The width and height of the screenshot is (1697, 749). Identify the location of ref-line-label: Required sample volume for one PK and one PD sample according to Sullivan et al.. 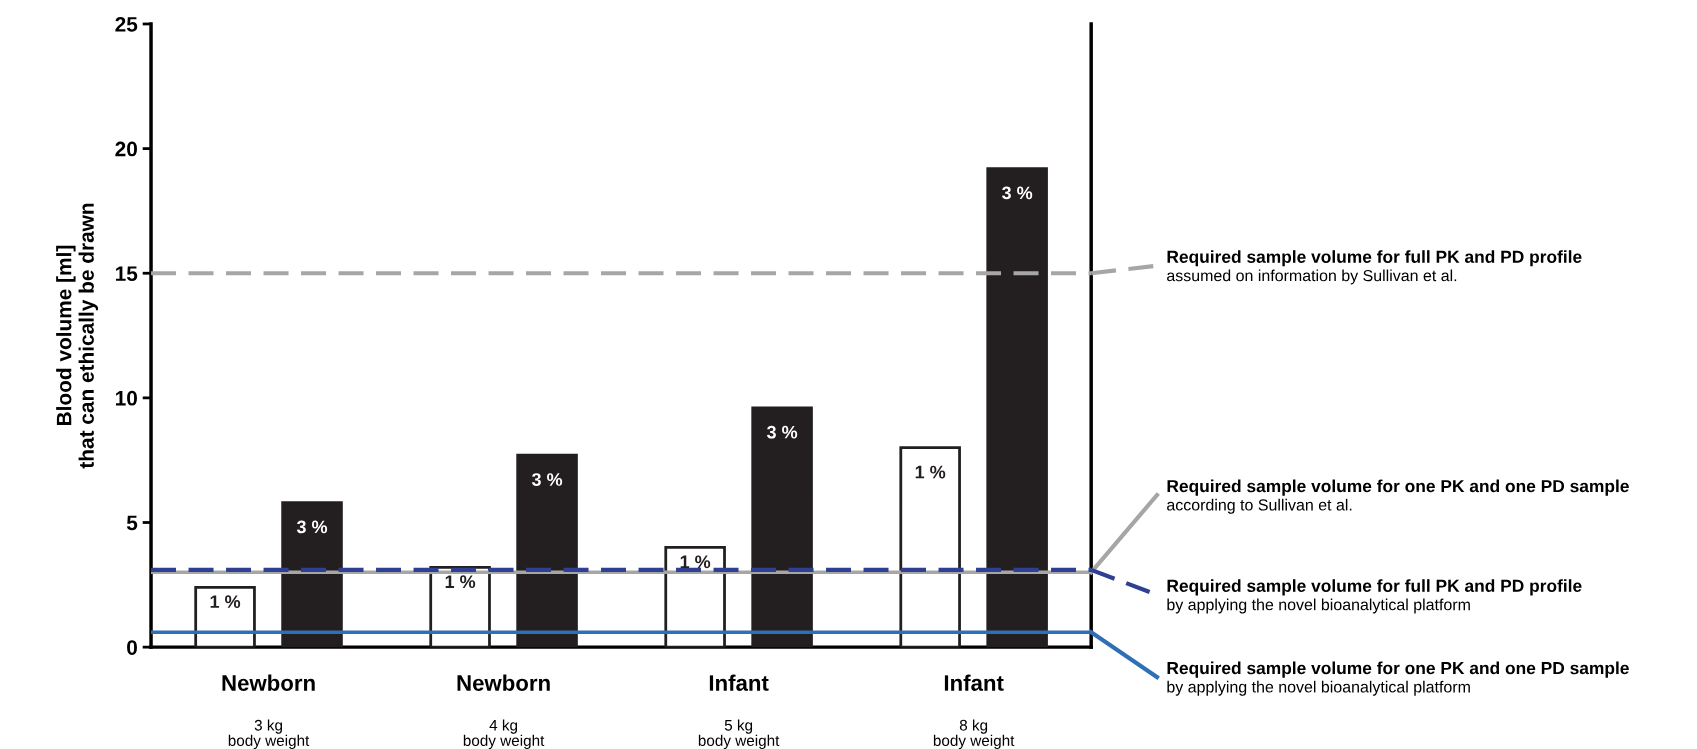
(1398, 496).